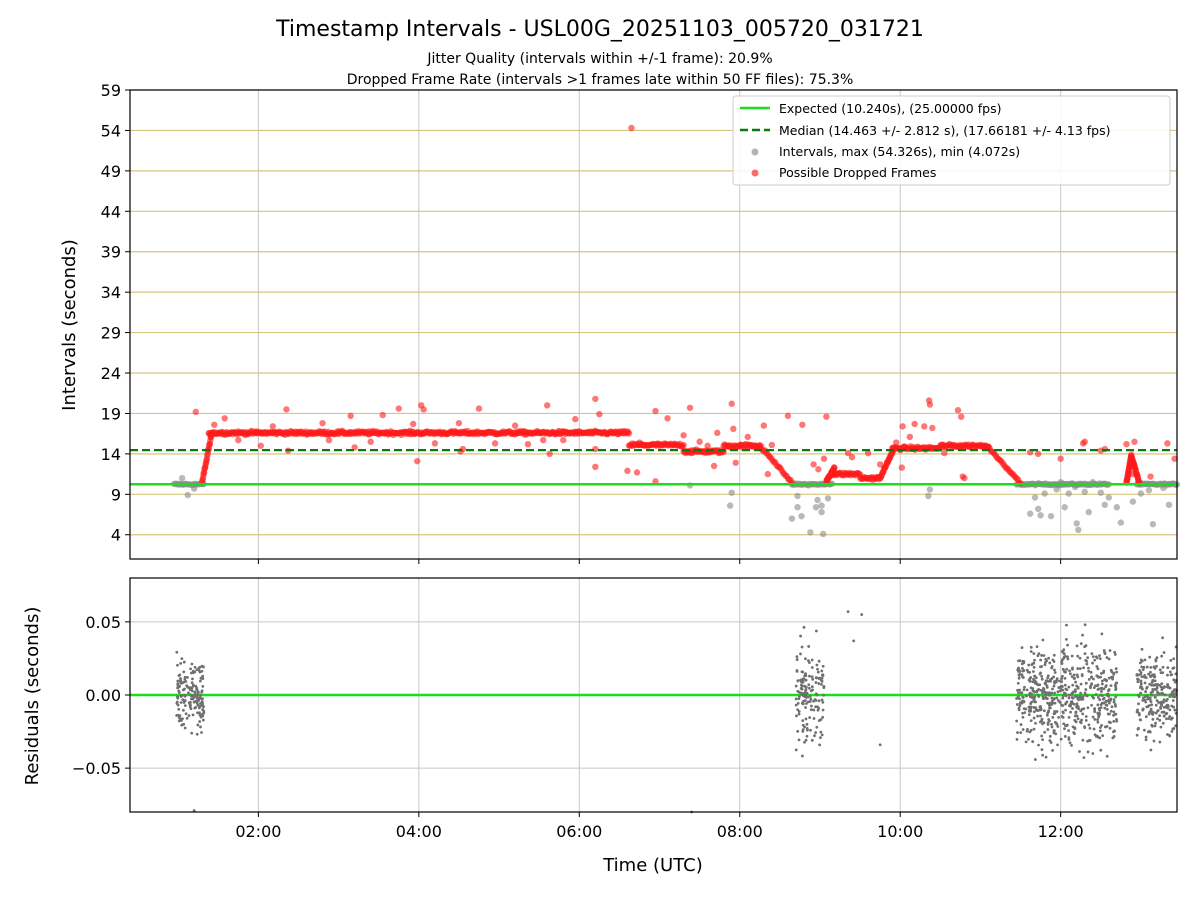  Describe the element at coordinates (111, 171) in the screenshot. I see `intervals-y-tick-label: 49` at that location.